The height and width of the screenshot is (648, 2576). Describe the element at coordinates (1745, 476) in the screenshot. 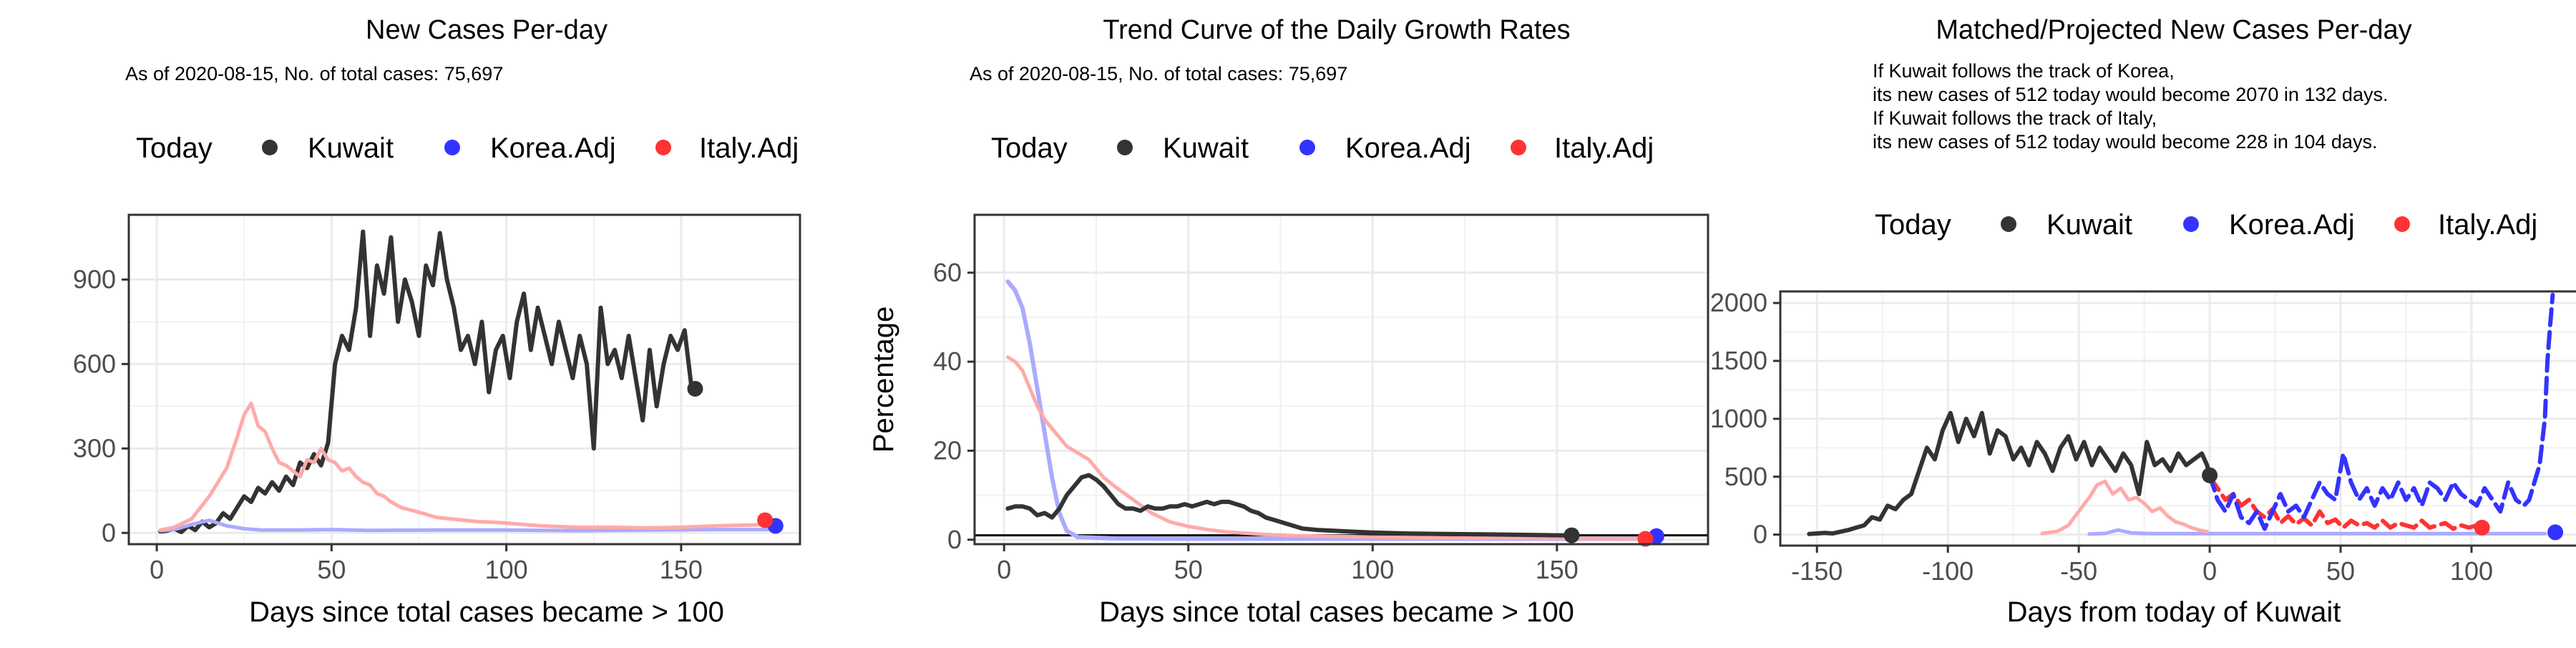

I see `y-tick-label: 500` at that location.